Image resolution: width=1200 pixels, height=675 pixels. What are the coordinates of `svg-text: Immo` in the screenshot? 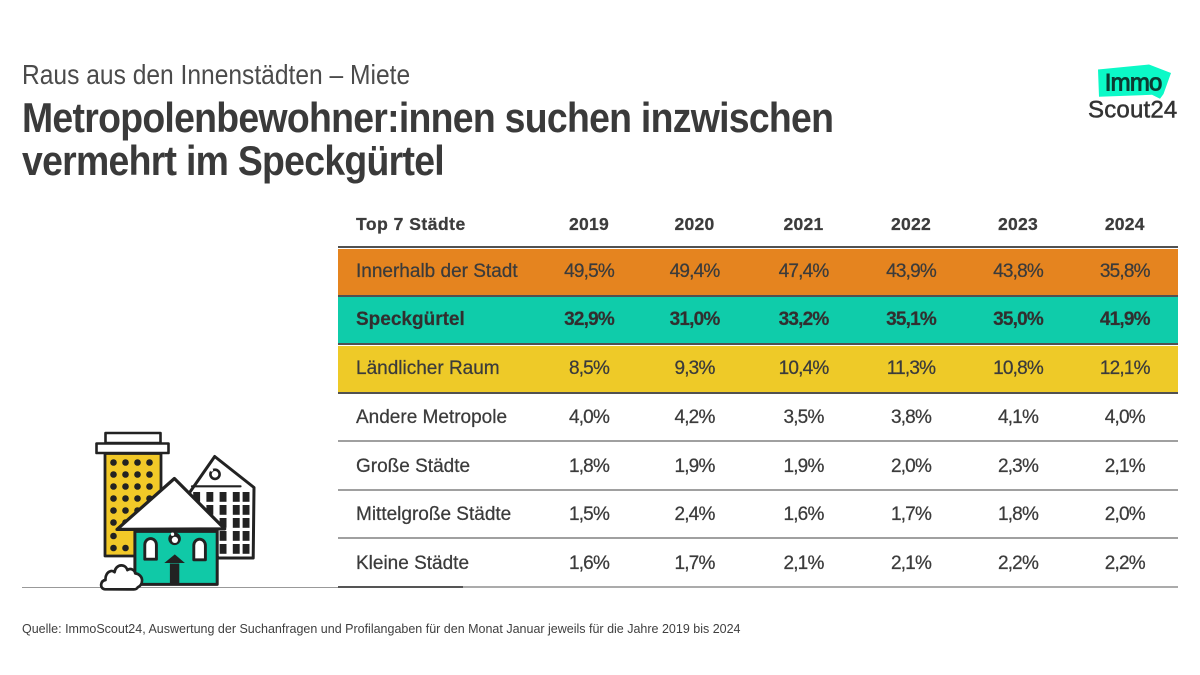 It's located at (1133, 82).